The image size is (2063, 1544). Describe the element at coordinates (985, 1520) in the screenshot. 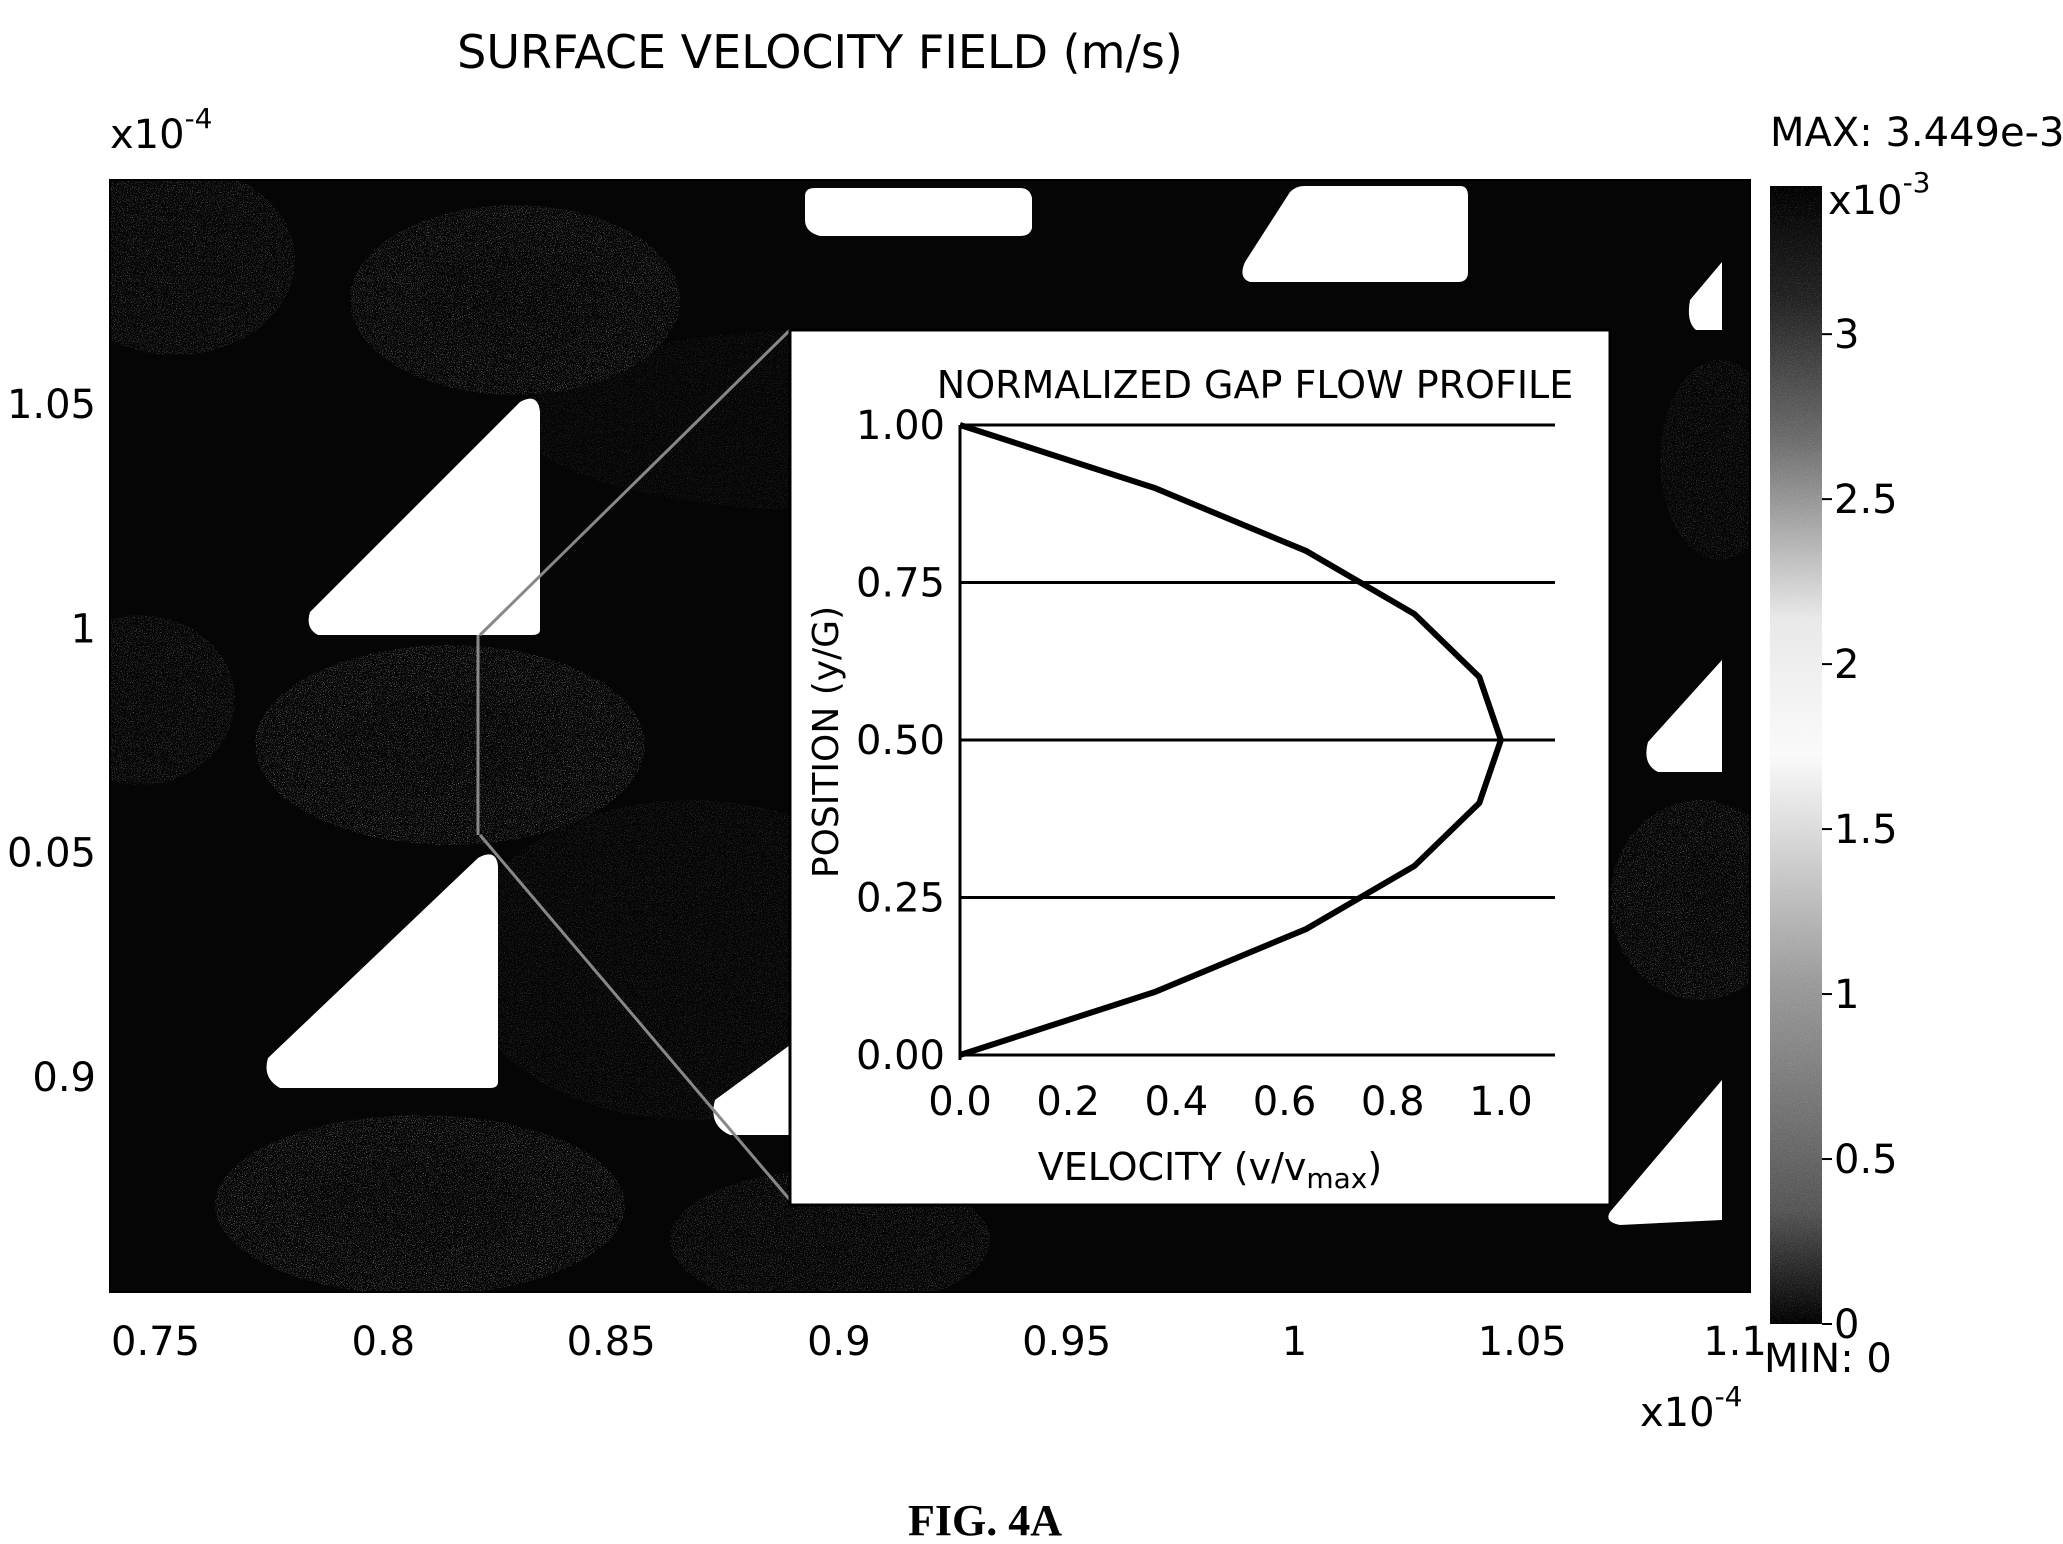

I see `figure-caption: FIG. 4A` at that location.